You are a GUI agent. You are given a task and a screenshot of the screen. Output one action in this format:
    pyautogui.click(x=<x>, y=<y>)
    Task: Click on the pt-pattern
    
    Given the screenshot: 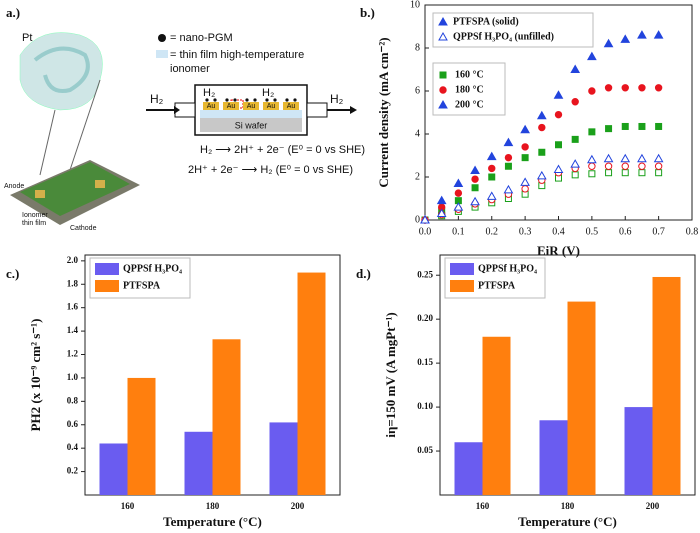 What is the action you would take?
    pyautogui.click(x=61, y=69)
    